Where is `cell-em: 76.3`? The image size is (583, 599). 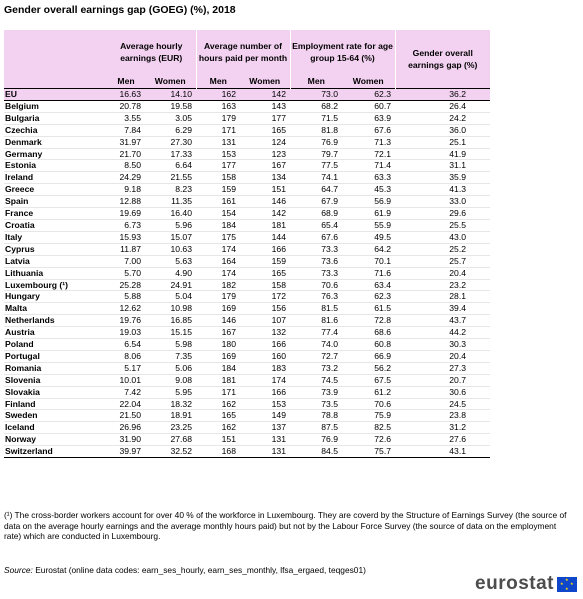
cell-em: 76.3 is located at coordinates (316, 297).